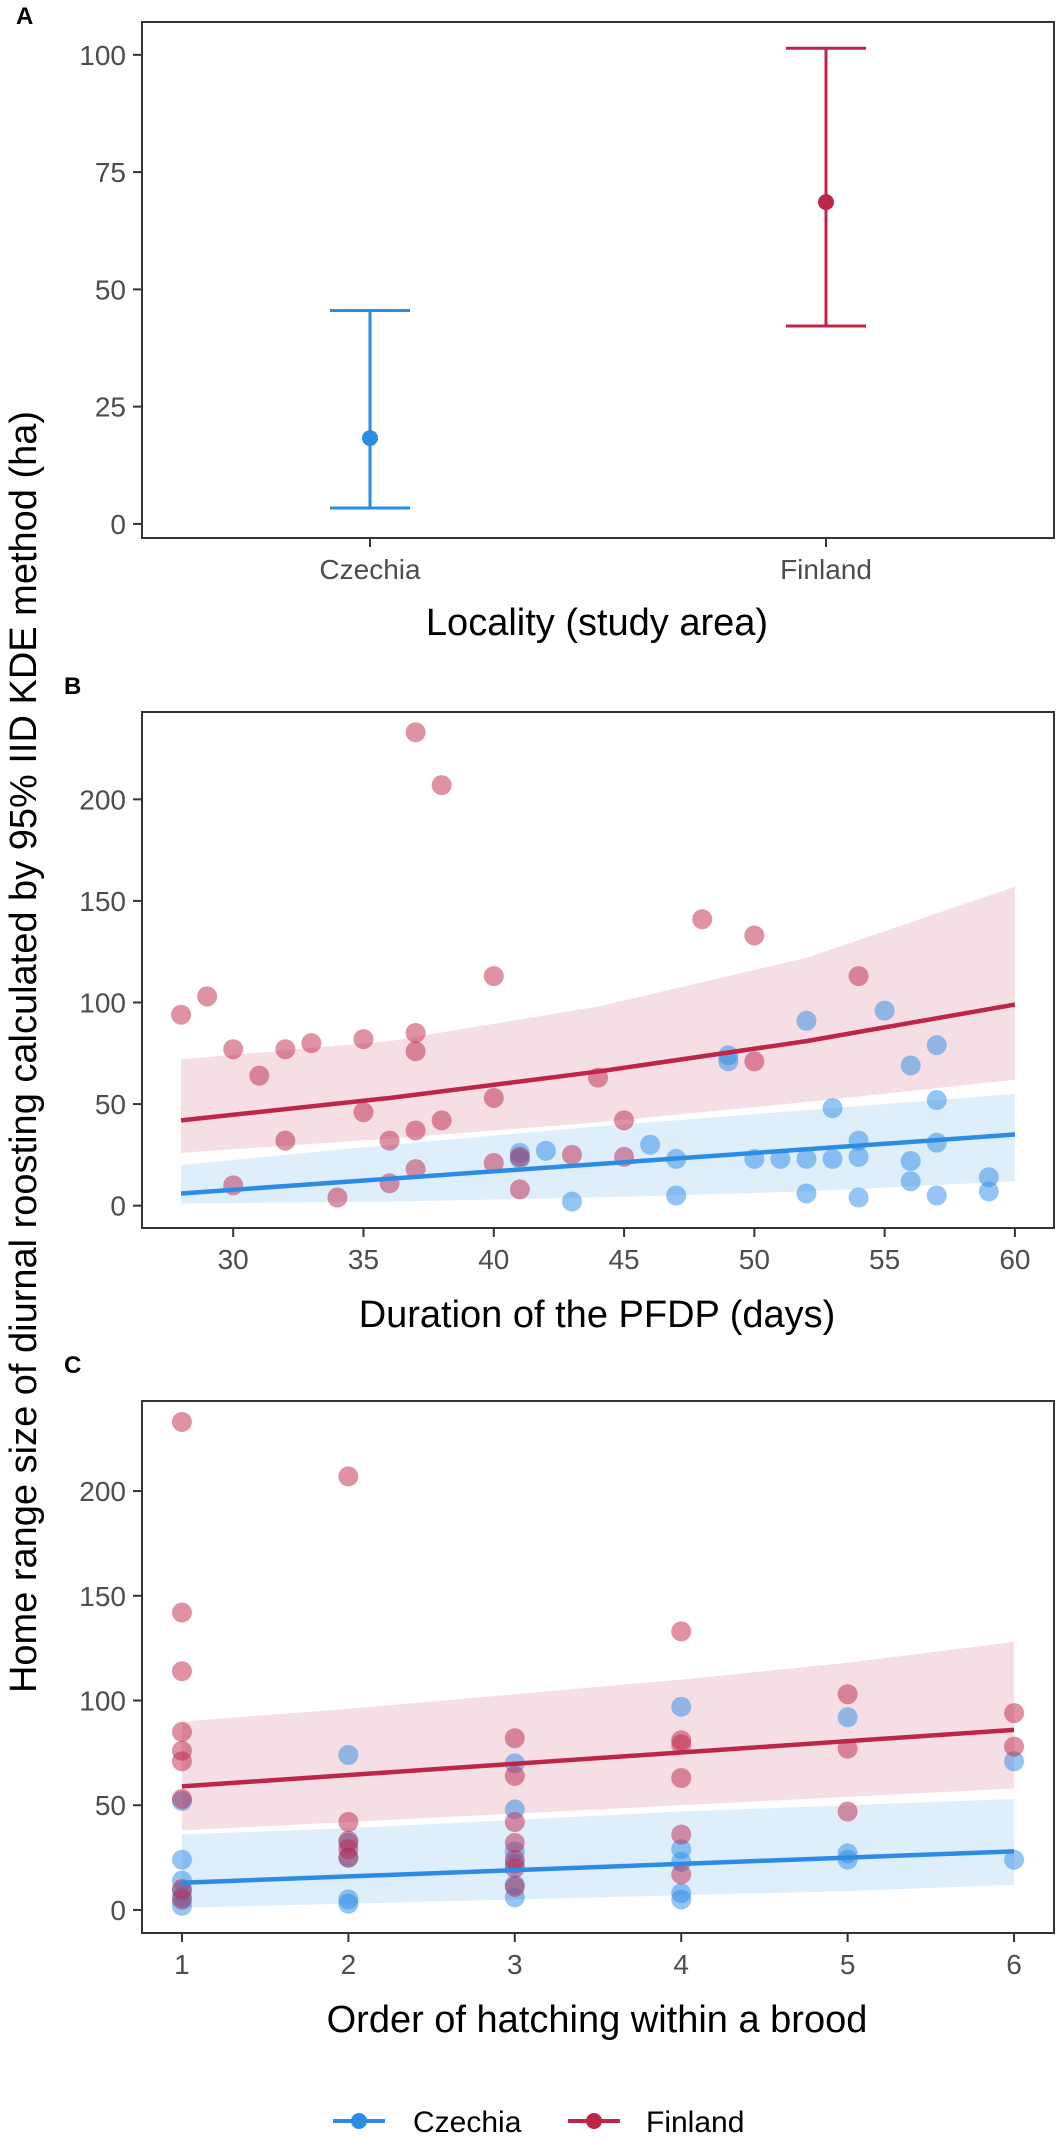 Image resolution: width=1063 pixels, height=2140 pixels. I want to click on legend-item-czechia: Czechia, so click(427, 2122).